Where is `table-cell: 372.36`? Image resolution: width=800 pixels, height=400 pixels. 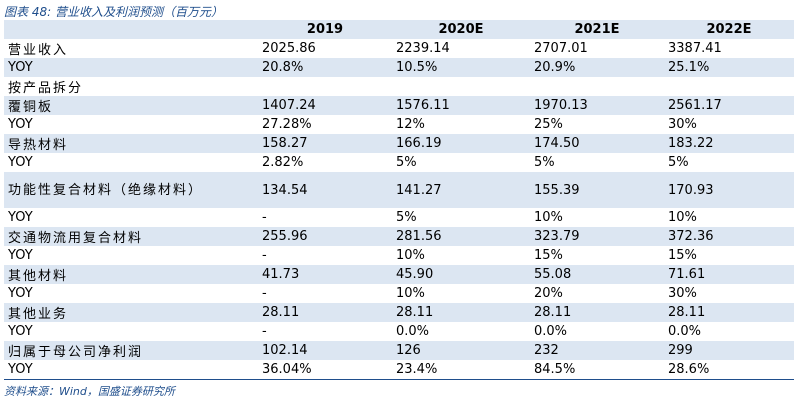
table-cell: 372.36 is located at coordinates (729, 236).